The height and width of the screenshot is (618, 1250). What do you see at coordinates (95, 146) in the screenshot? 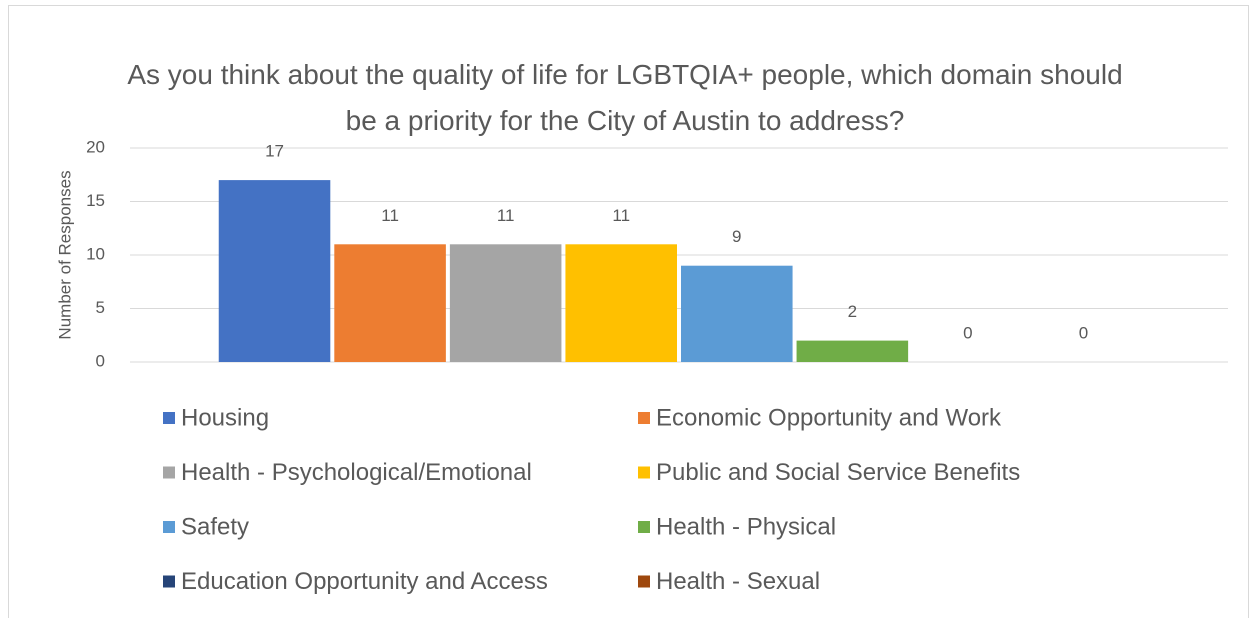
I see `y-tick-label: 20` at bounding box center [95, 146].